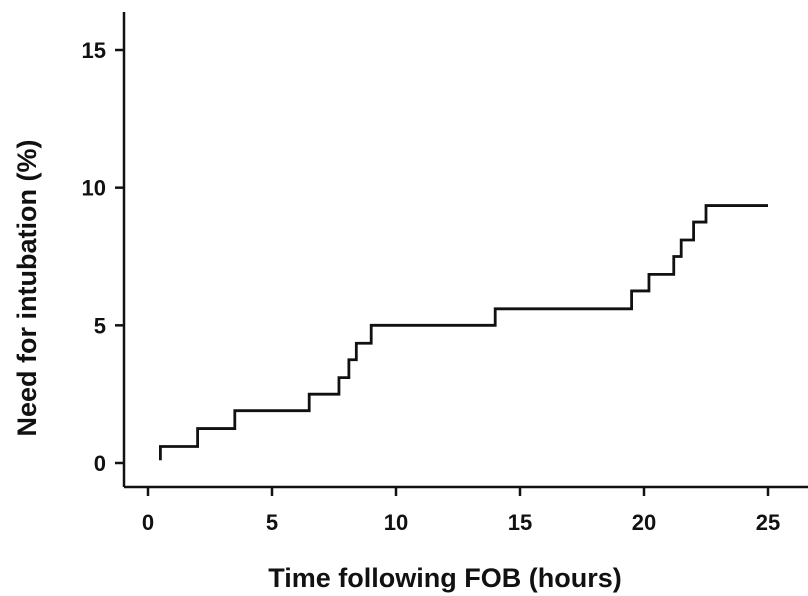  What do you see at coordinates (148, 522) in the screenshot?
I see `x-tick-label: 0` at bounding box center [148, 522].